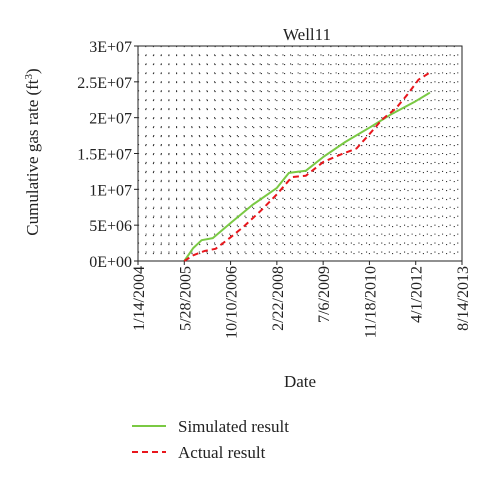 This screenshot has width=500, height=479. What do you see at coordinates (307, 34) in the screenshot?
I see `chart-title: Well11` at bounding box center [307, 34].